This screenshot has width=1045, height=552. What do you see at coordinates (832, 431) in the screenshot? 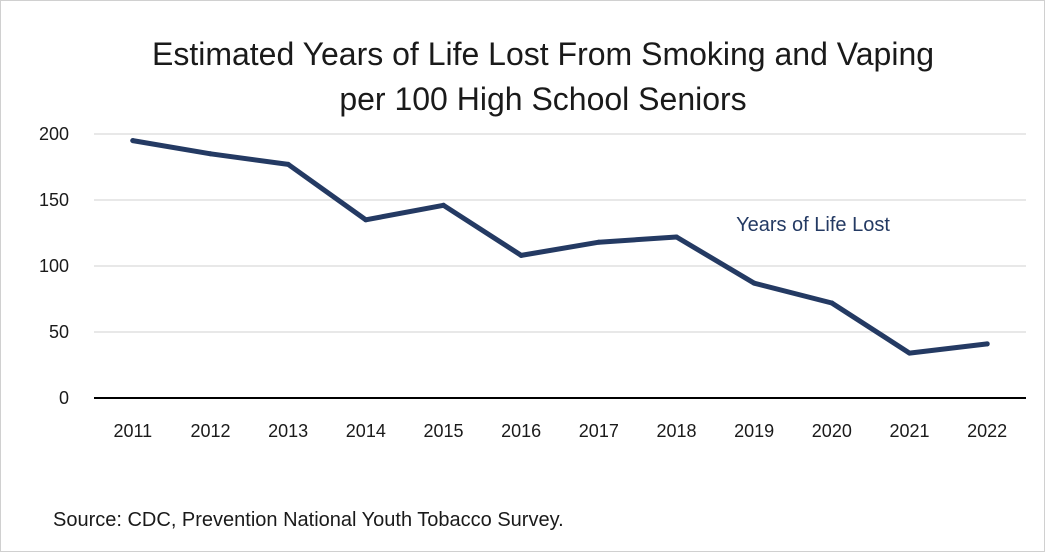
I see `x-tick-label: 2020` at bounding box center [832, 431].